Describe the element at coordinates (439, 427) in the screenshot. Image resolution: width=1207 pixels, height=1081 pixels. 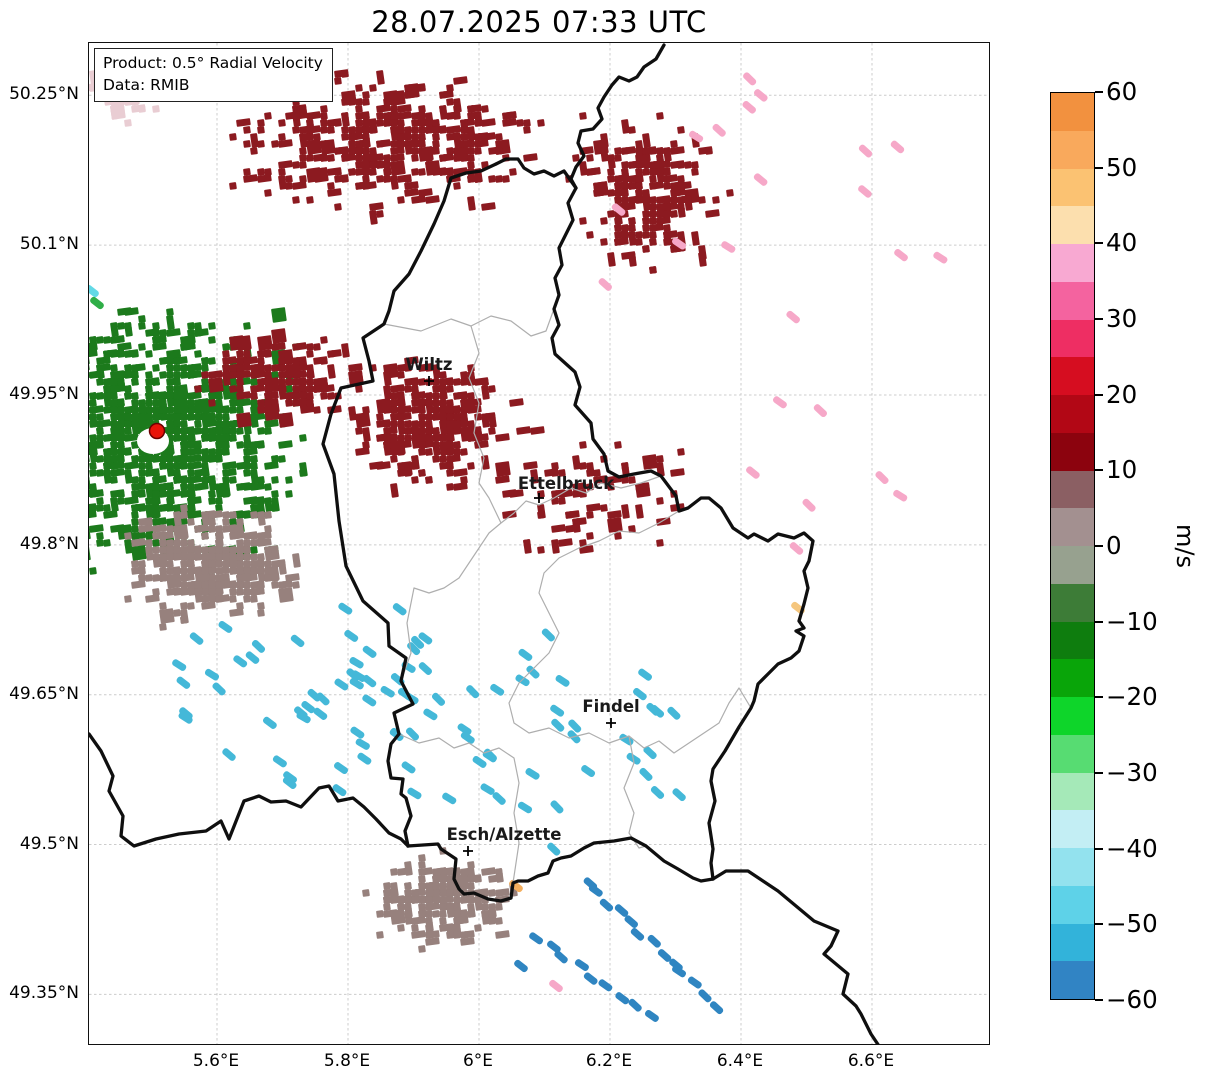
I see `echo-cluster-wiltz-blob` at that location.